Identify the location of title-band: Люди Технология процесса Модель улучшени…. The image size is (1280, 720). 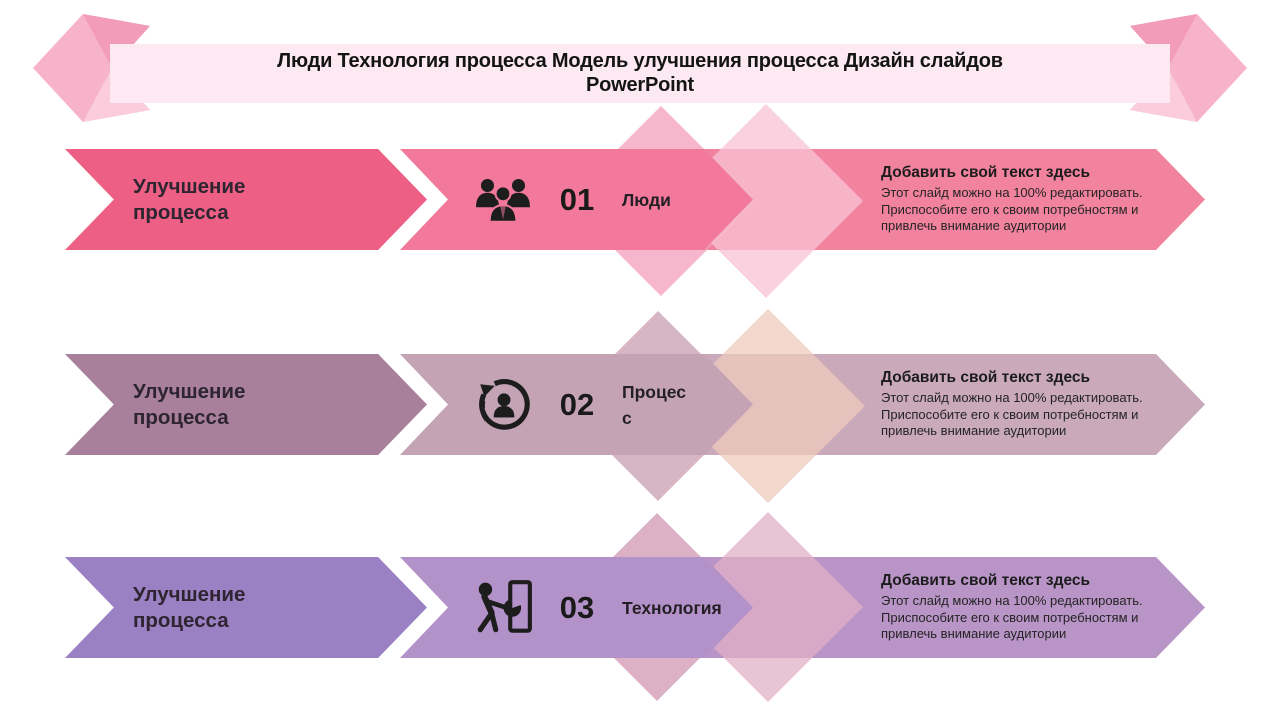
(640, 73).